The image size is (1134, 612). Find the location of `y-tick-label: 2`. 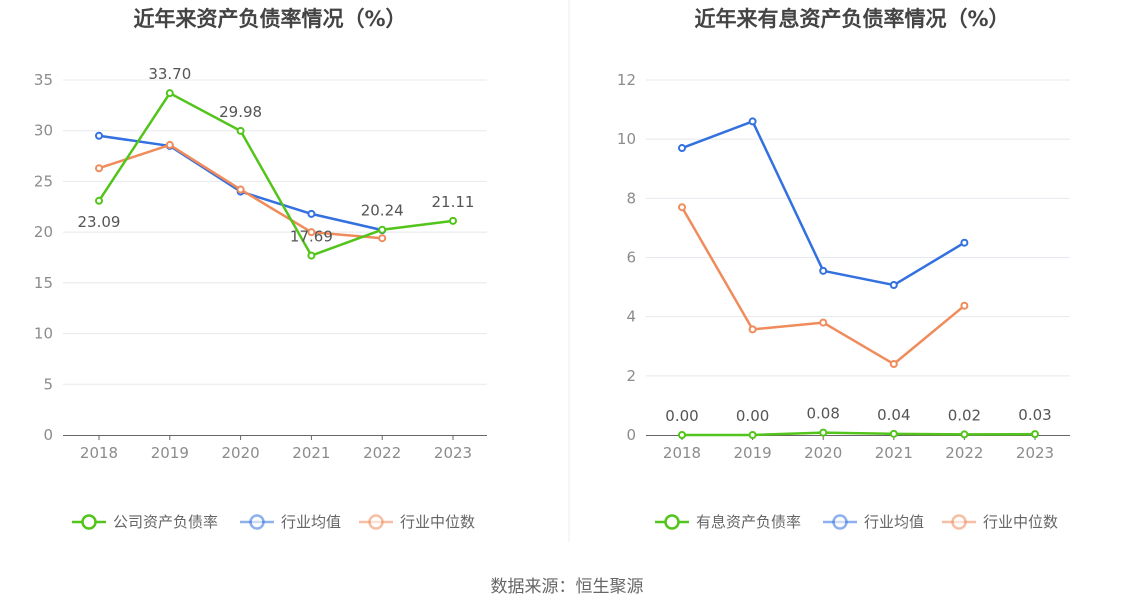

y-tick-label: 2 is located at coordinates (631, 376).